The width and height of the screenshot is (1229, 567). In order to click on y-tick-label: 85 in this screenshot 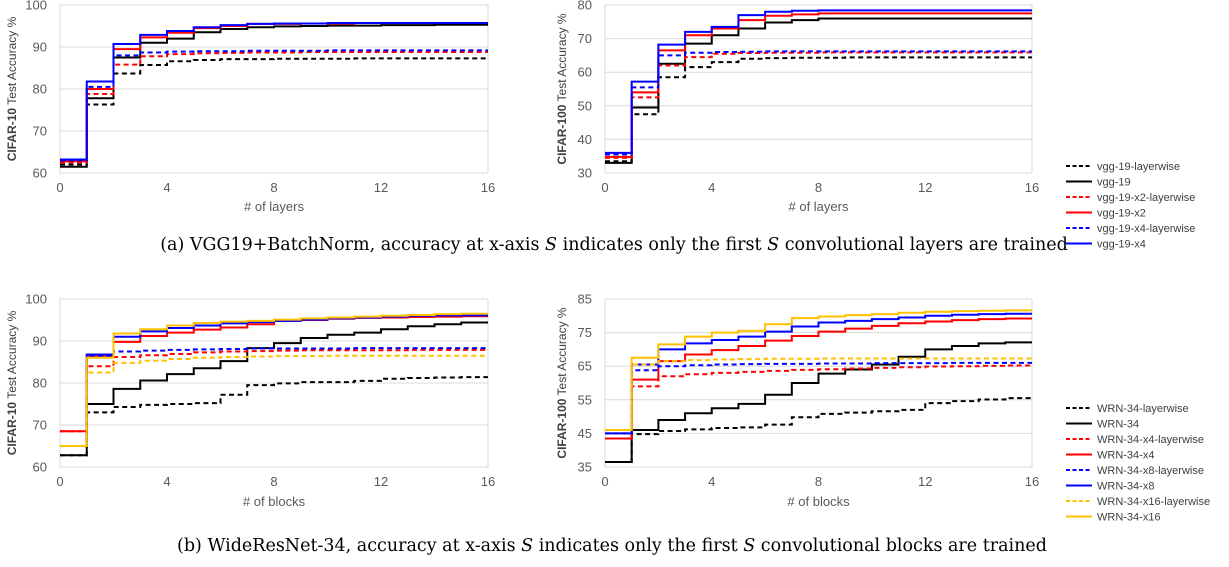, I will do `click(585, 299)`.